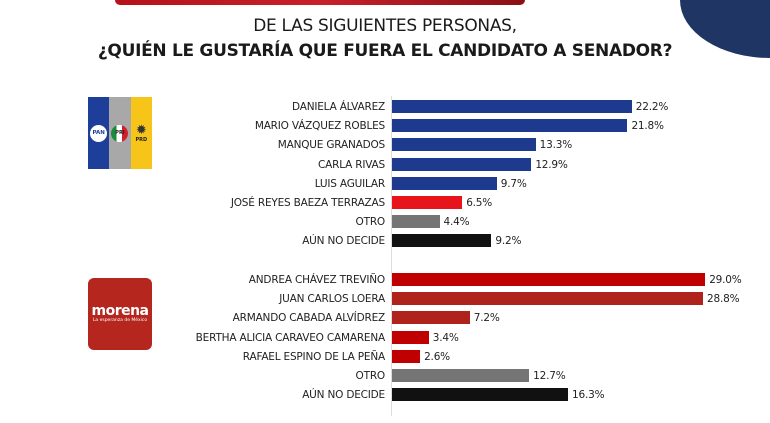  I want to click on chart-axis-line, so click(391, 256).